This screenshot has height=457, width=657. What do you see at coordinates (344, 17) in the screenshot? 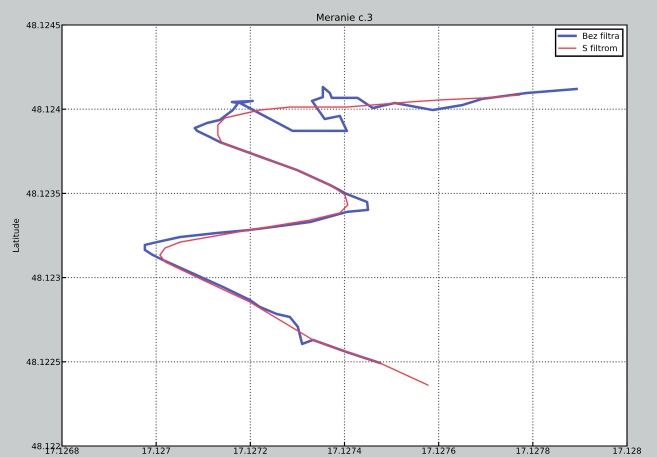
I see `chart-title: Meranie c.3` at bounding box center [344, 17].